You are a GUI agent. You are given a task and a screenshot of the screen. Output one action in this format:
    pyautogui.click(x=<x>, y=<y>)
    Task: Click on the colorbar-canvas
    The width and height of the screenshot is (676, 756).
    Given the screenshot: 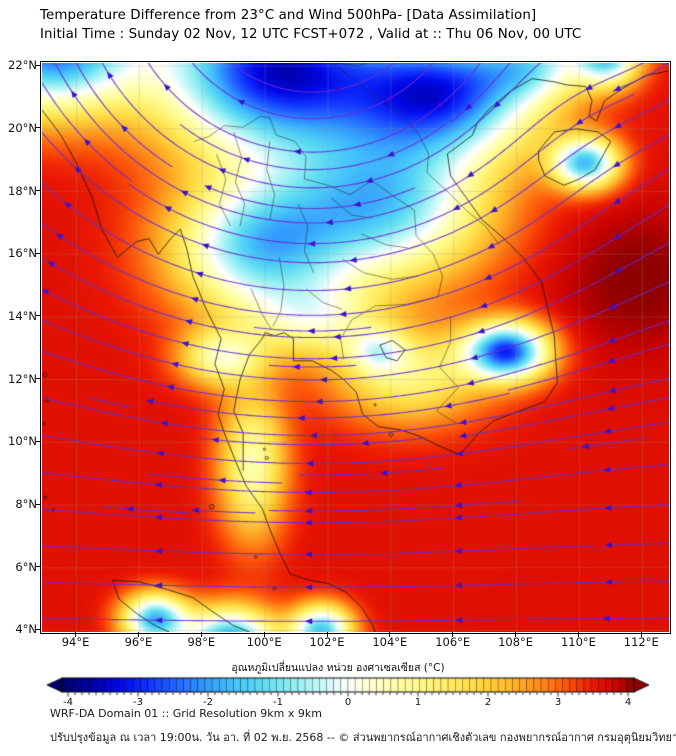 What is the action you would take?
    pyautogui.click(x=358, y=686)
    